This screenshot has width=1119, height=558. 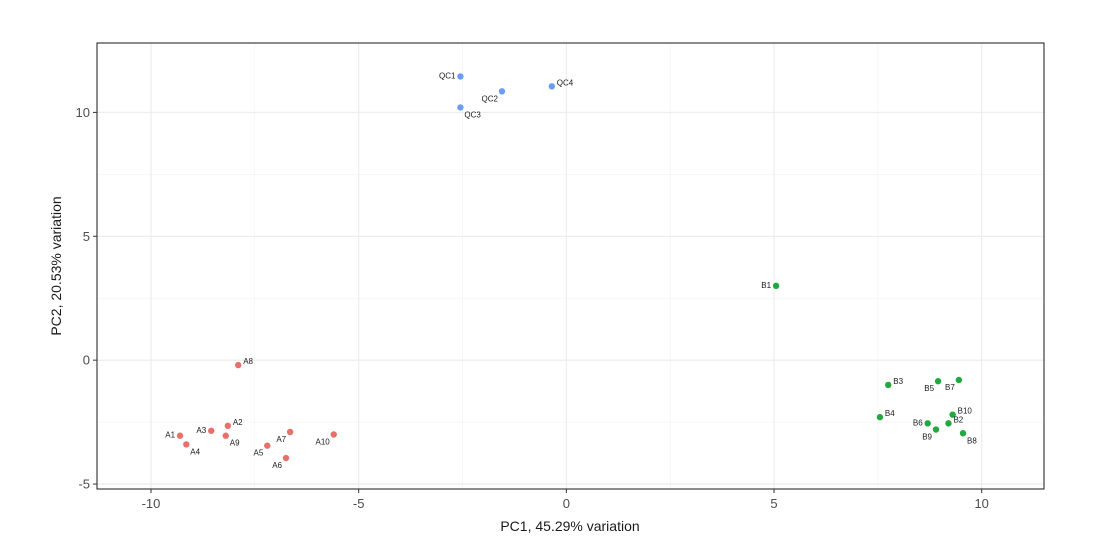 I want to click on point-qc4, so click(x=552, y=86).